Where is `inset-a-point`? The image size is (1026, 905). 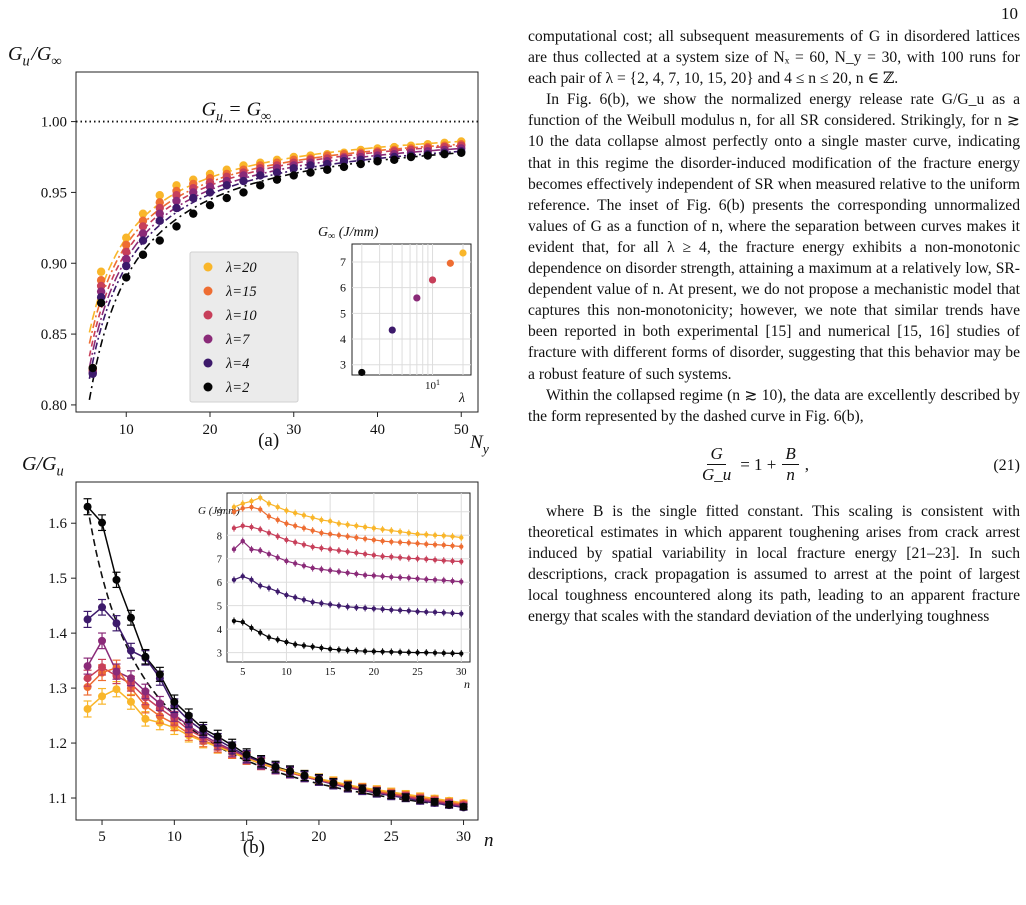
inset-a-point is located at coordinates (450, 263).